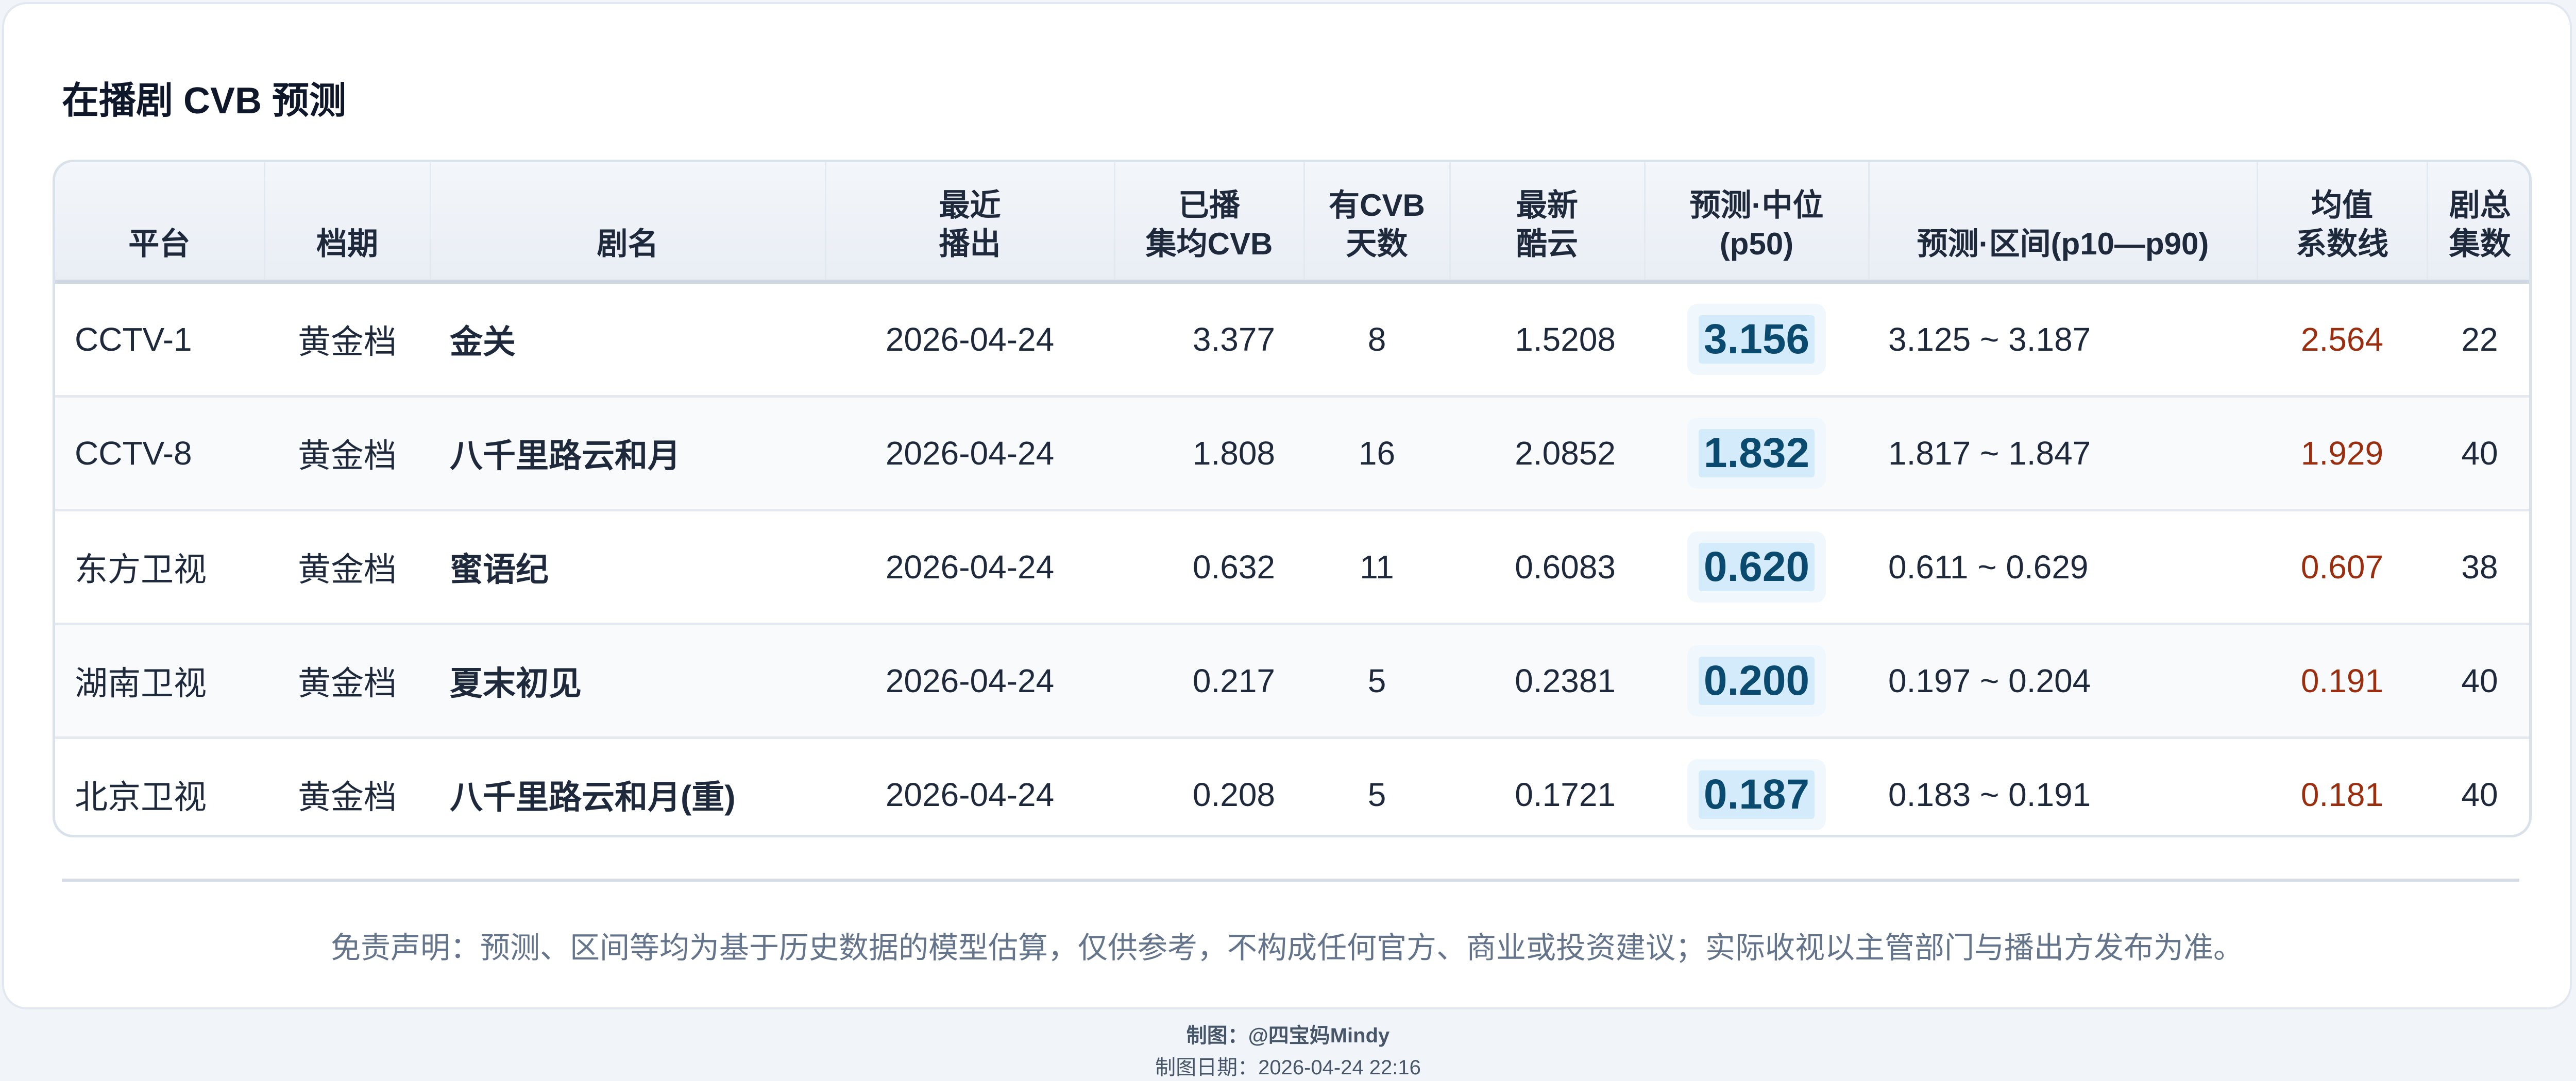  I want to click on cell-cvb-days: 8, so click(1377, 340).